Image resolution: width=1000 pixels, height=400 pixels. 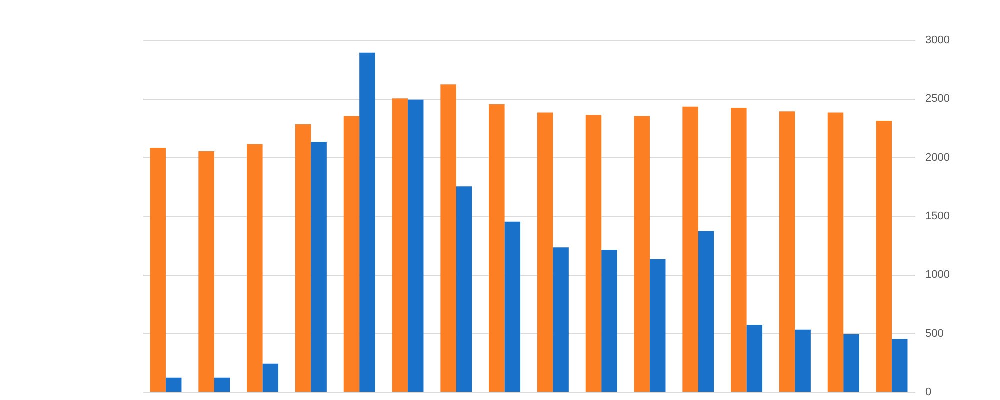 I want to click on y-tick-label: 2500, so click(x=938, y=99).